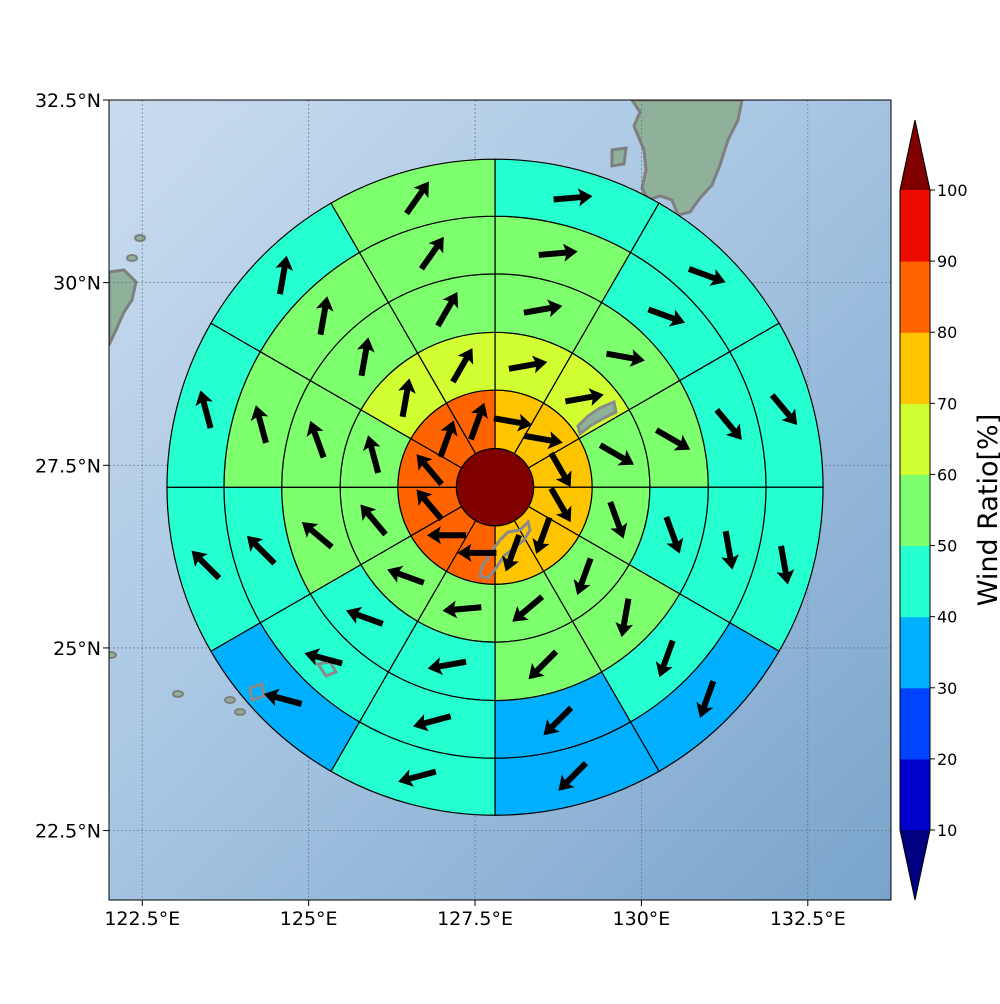 Image resolution: width=1000 pixels, height=1004 pixels. I want to click on colorbar-tick-label: 70, so click(947, 403).